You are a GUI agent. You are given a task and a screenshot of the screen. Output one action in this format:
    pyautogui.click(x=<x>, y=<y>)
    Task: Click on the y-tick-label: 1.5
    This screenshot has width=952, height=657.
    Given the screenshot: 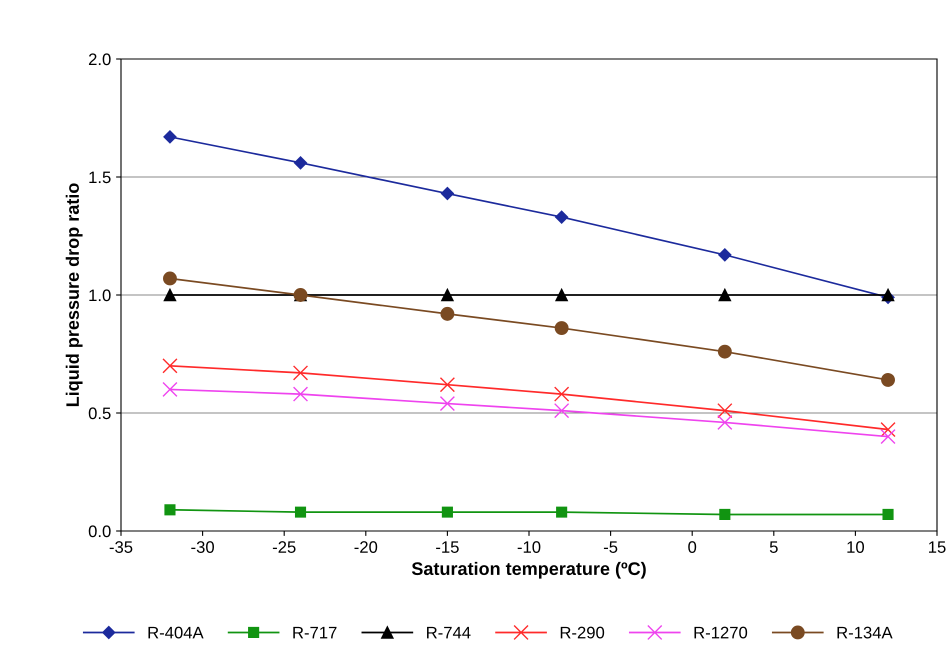 What is the action you would take?
    pyautogui.click(x=100, y=178)
    